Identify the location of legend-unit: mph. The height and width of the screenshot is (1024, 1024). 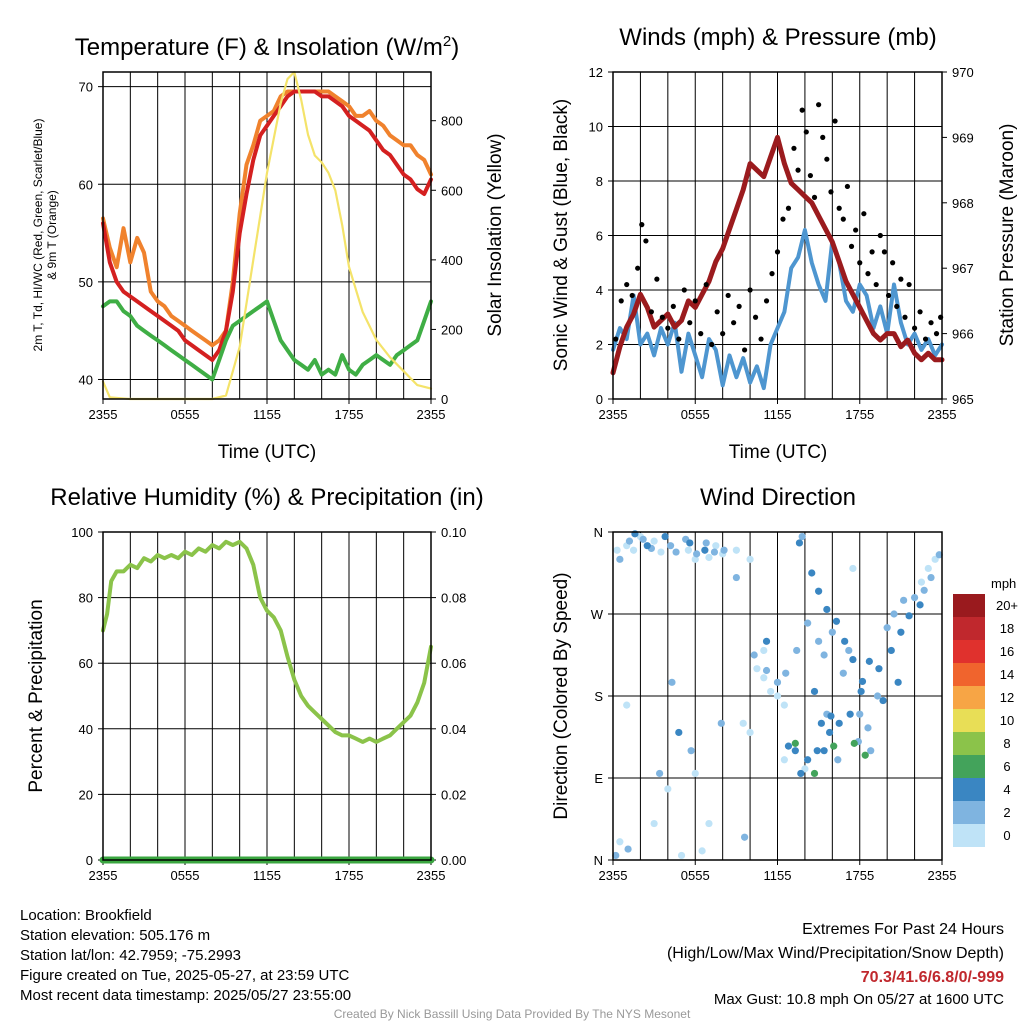
(1003, 583).